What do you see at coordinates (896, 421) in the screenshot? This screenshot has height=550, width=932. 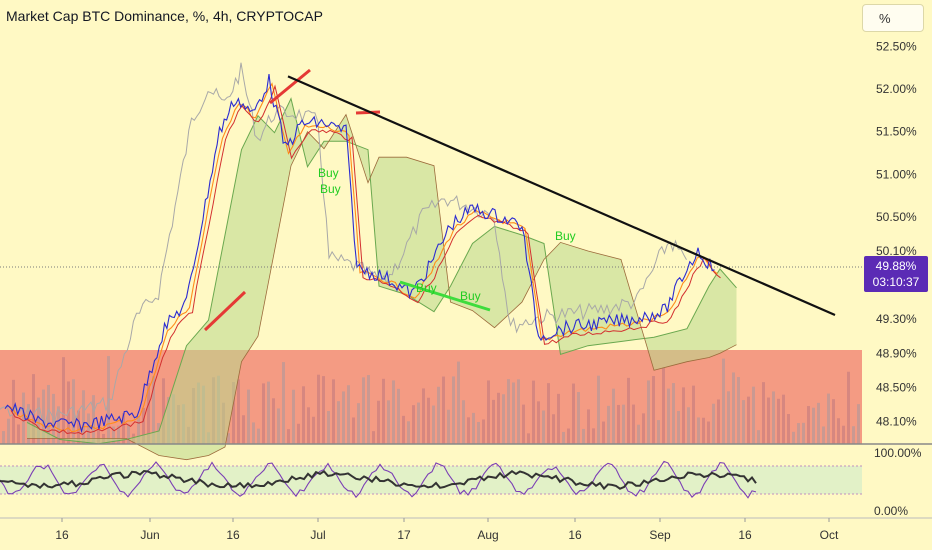 I see `y-tick-label: 48.10%` at bounding box center [896, 421].